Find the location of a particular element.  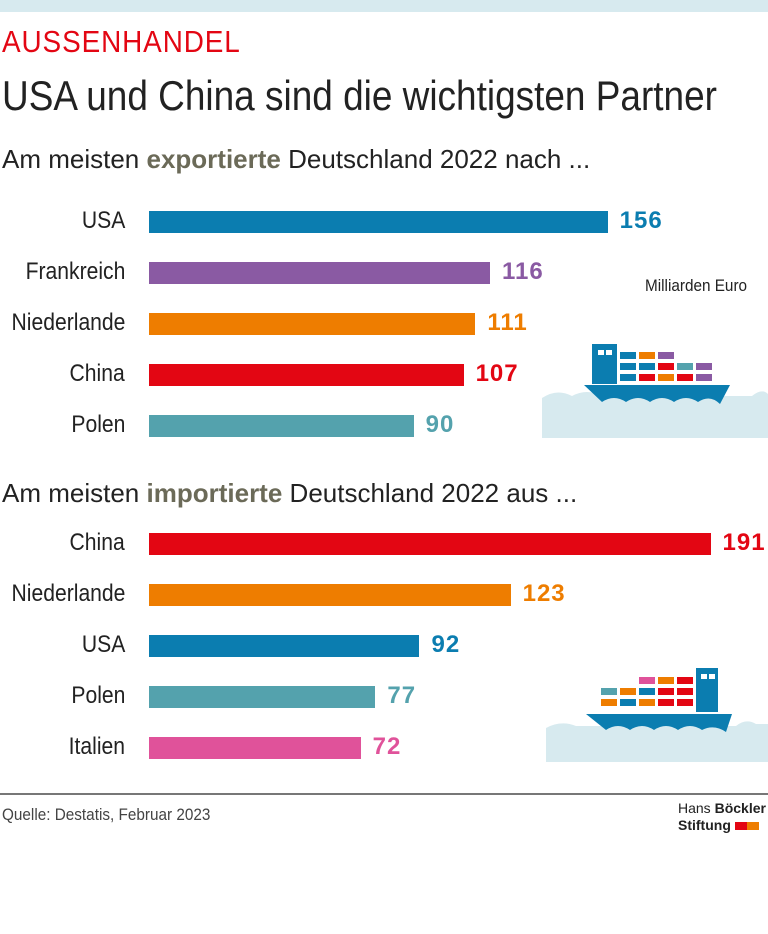

export-category-label: China is located at coordinates (97, 373).